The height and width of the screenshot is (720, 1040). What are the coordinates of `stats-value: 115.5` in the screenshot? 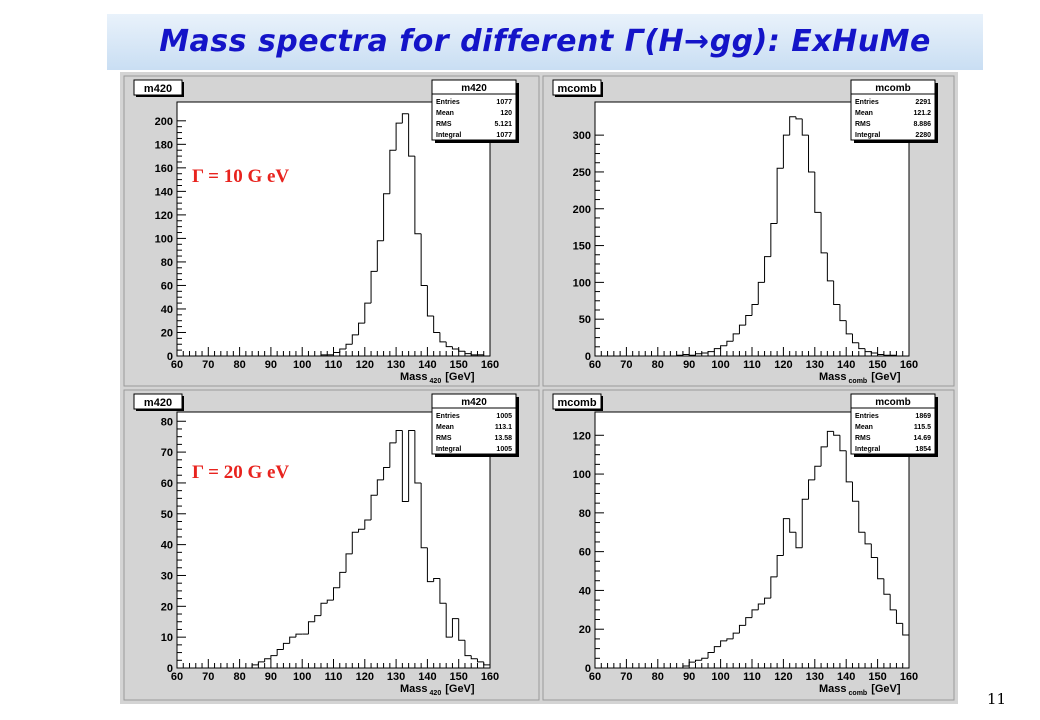 It's located at (922, 427).